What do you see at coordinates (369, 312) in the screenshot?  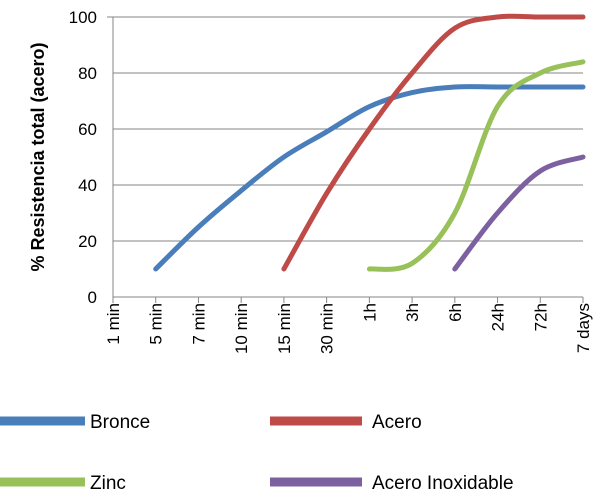 I see `x-tick-label: 1h` at bounding box center [369, 312].